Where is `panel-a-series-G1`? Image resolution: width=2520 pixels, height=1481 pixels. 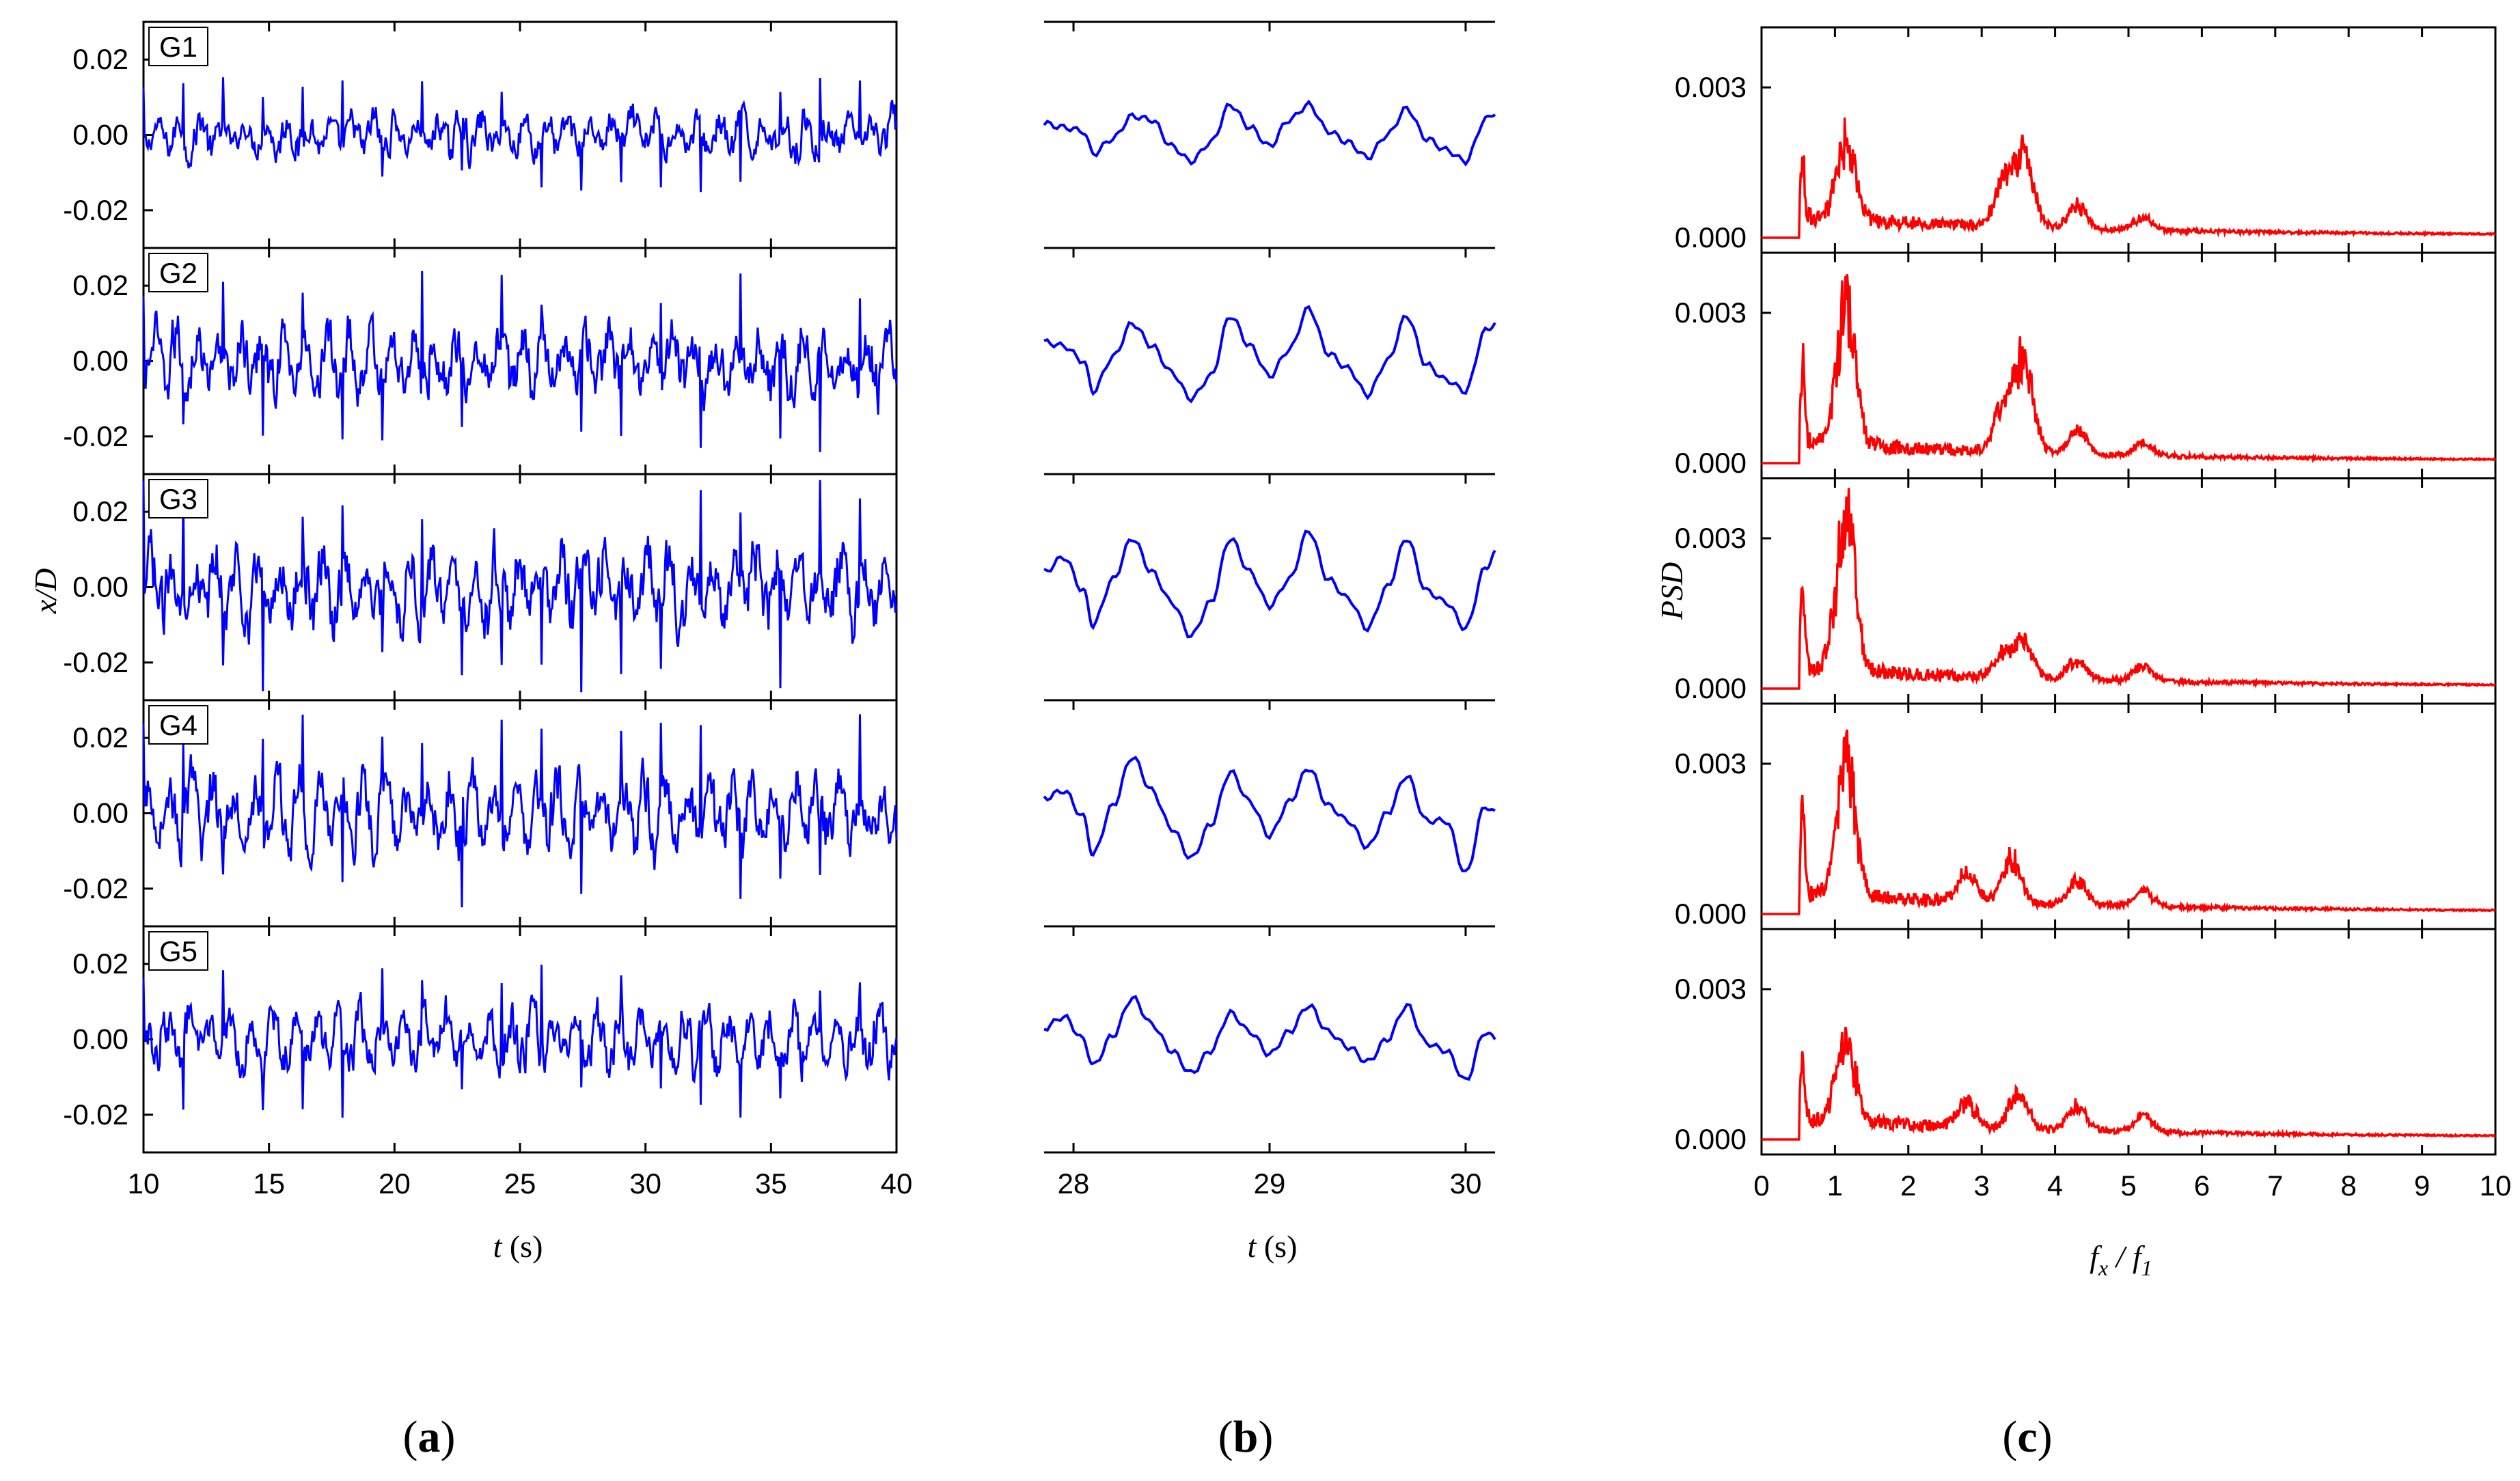 panel-a-series-G1 is located at coordinates (520, 135).